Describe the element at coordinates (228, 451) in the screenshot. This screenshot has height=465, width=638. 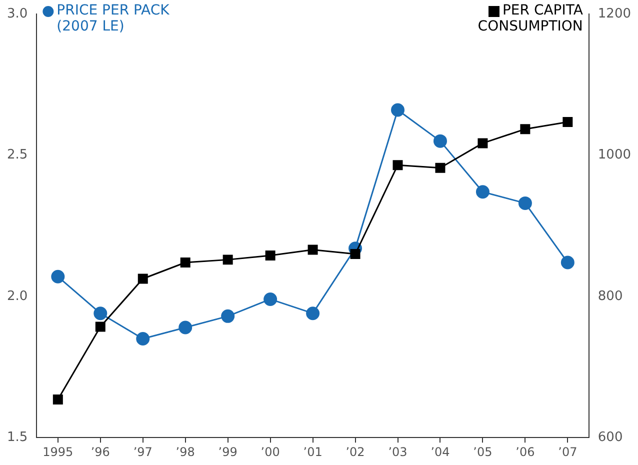
I see `x-tick-label: ’99` at that location.